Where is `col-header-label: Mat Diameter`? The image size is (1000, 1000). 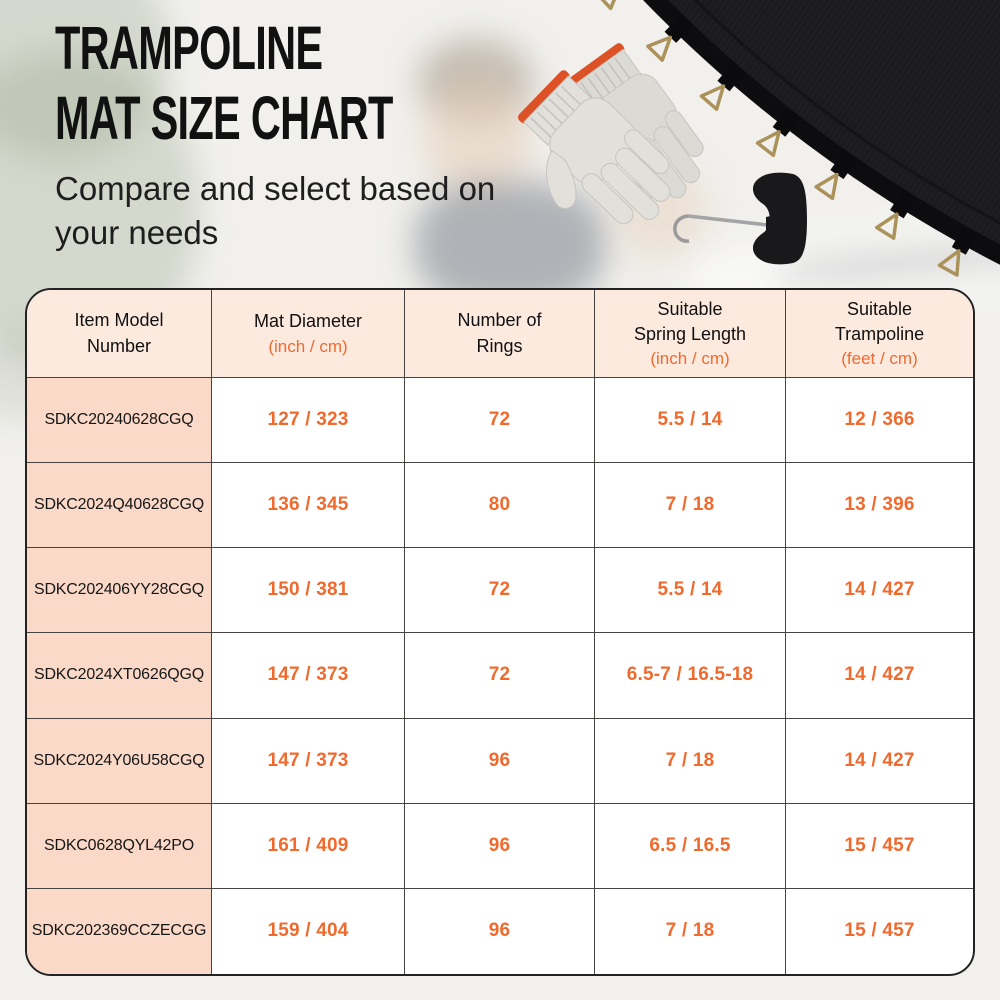 col-header-label: Mat Diameter is located at coordinates (308, 321).